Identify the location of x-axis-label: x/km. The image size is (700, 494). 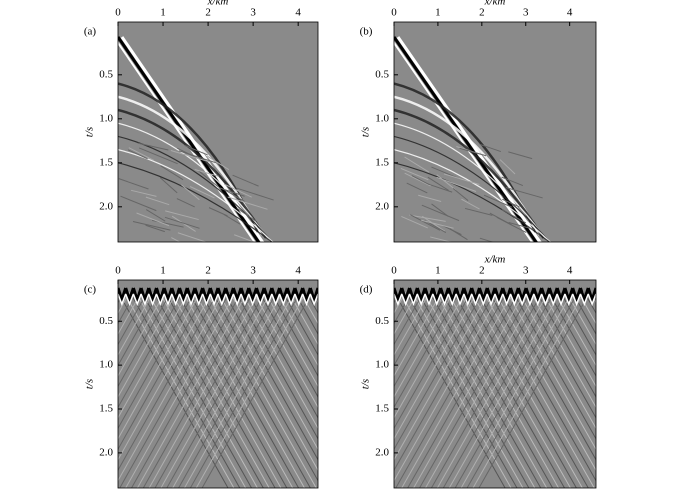
(495, 260).